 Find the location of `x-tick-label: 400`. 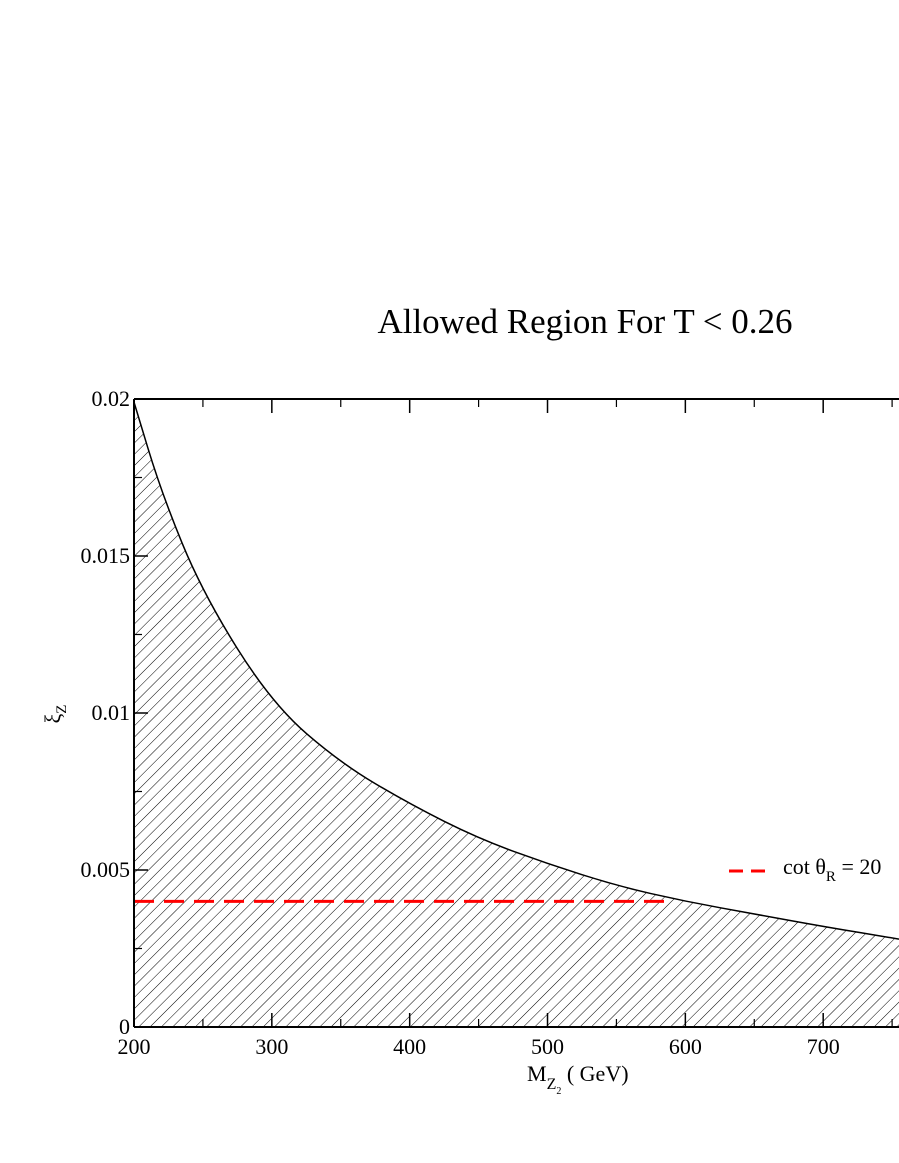

x-tick-label: 400 is located at coordinates (409, 1046).